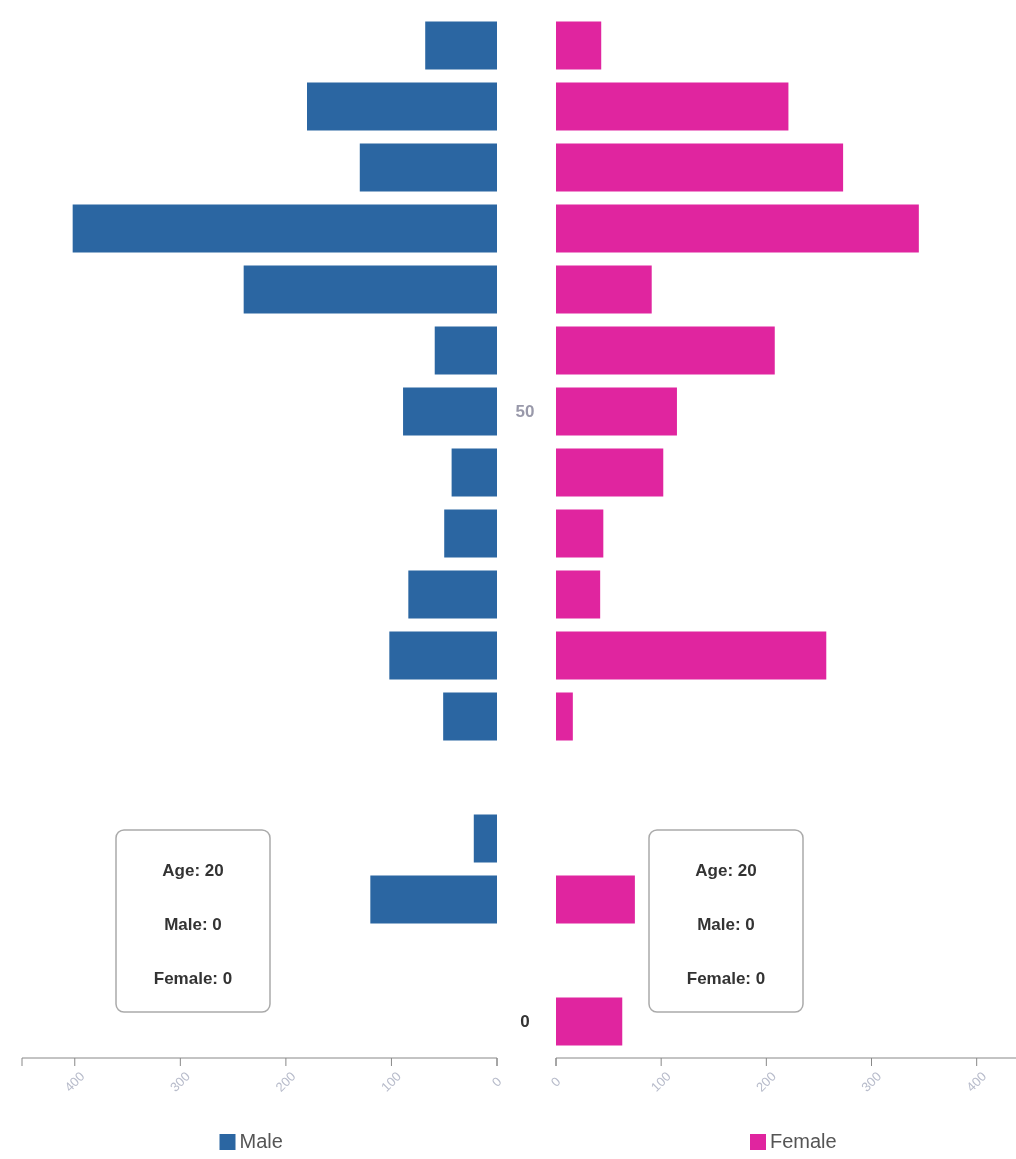 The height and width of the screenshot is (1159, 1016). I want to click on y-tick-label: 50, so click(525, 412).